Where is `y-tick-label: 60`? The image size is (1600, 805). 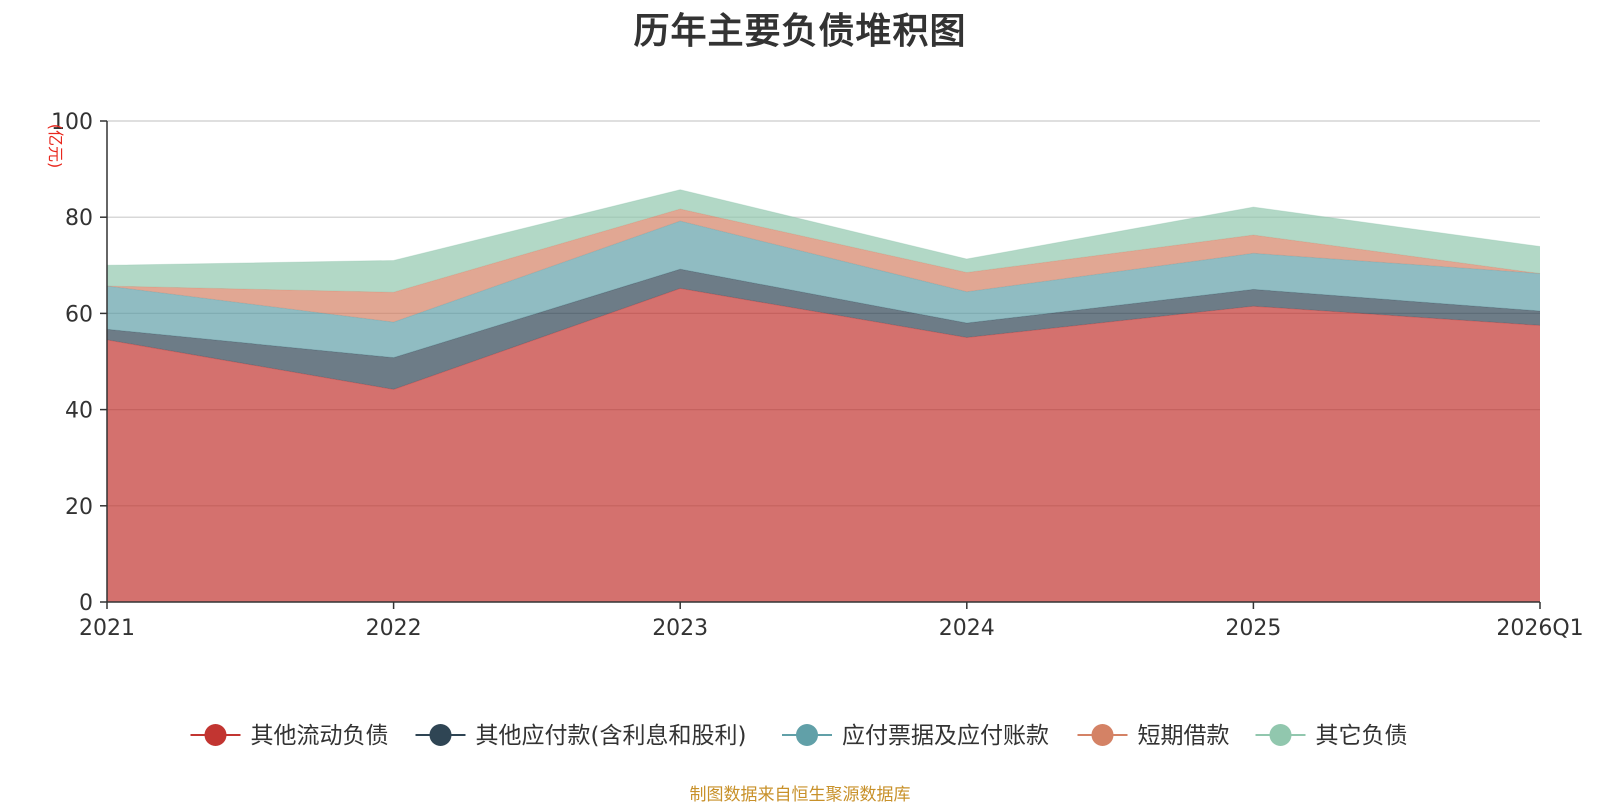
y-tick-label: 60 is located at coordinates (79, 314).